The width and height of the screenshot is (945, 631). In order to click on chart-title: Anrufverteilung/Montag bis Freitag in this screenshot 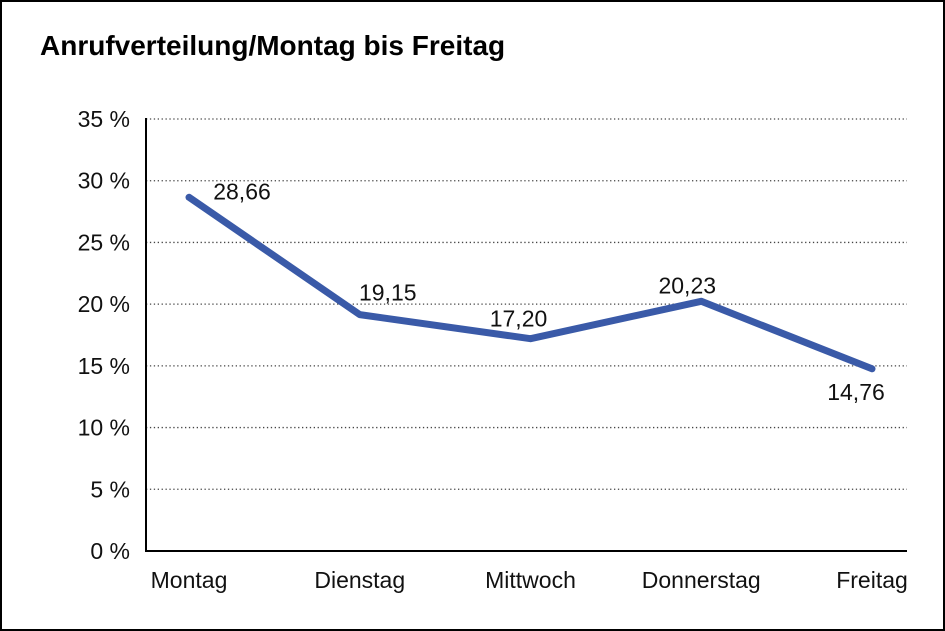, I will do `click(273, 45)`.